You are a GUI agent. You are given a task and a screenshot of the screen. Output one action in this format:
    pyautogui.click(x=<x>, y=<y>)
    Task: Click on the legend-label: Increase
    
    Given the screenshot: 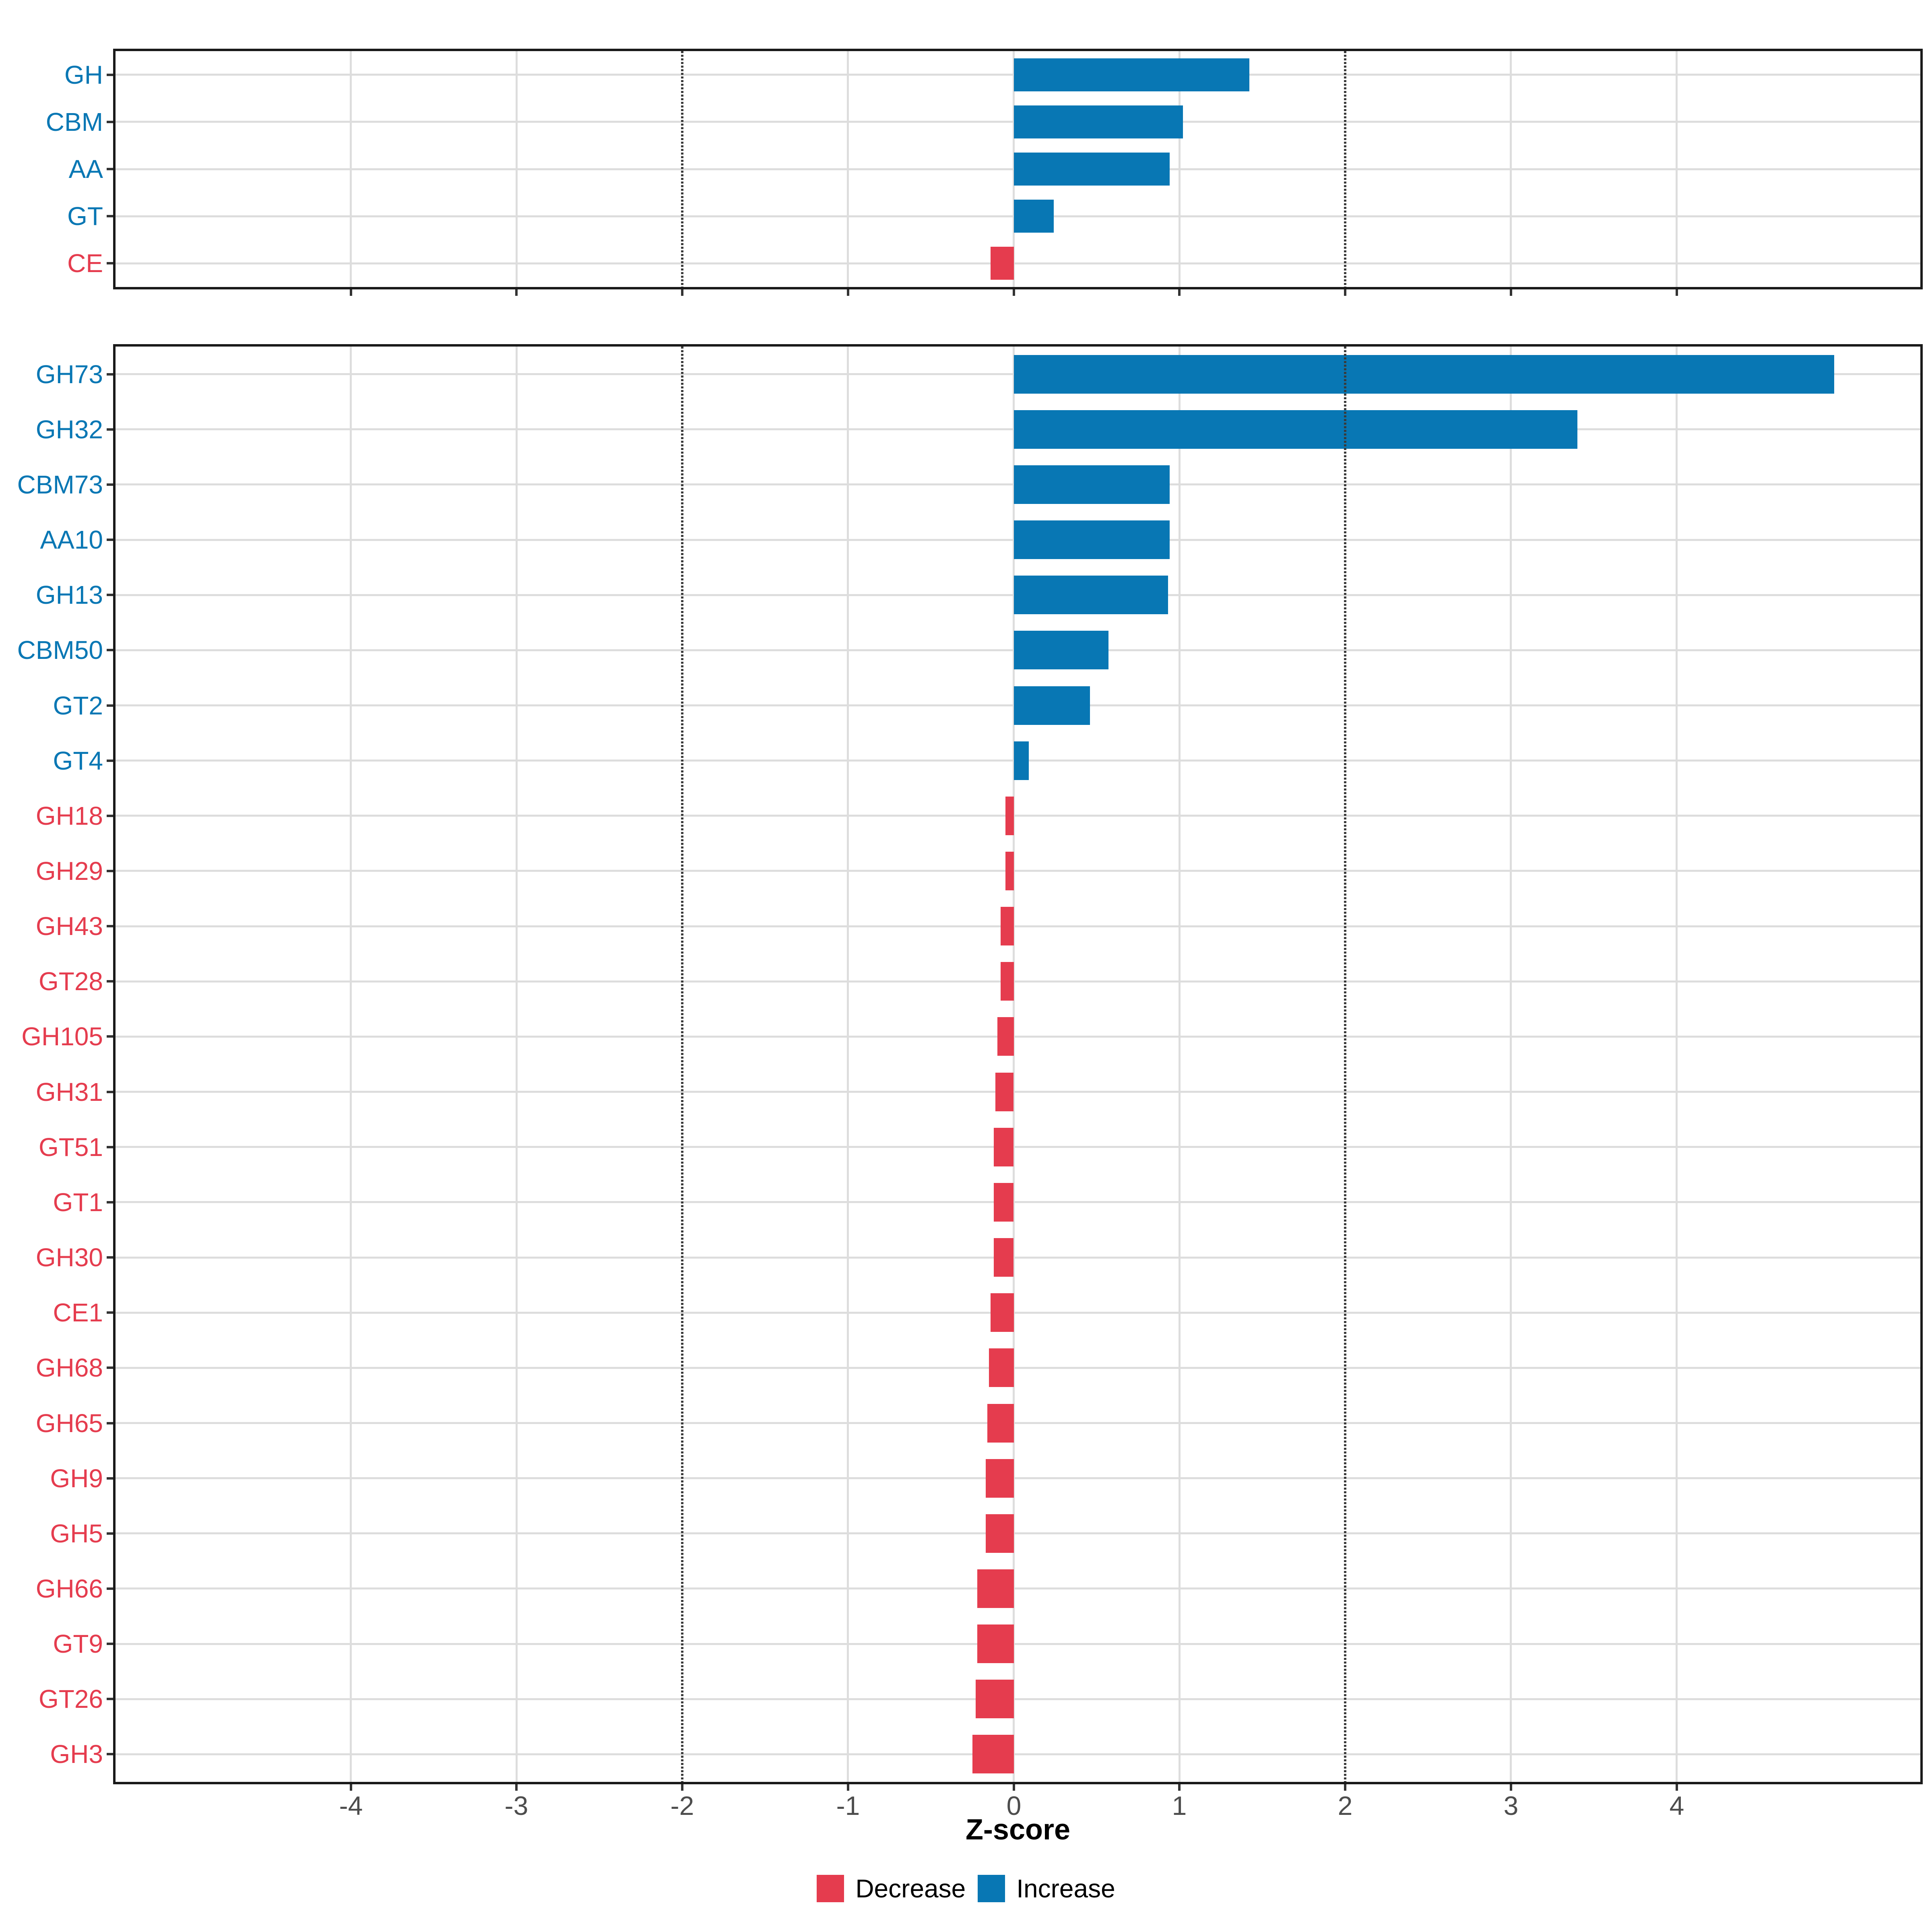 What is the action you would take?
    pyautogui.click(x=1065, y=1888)
    